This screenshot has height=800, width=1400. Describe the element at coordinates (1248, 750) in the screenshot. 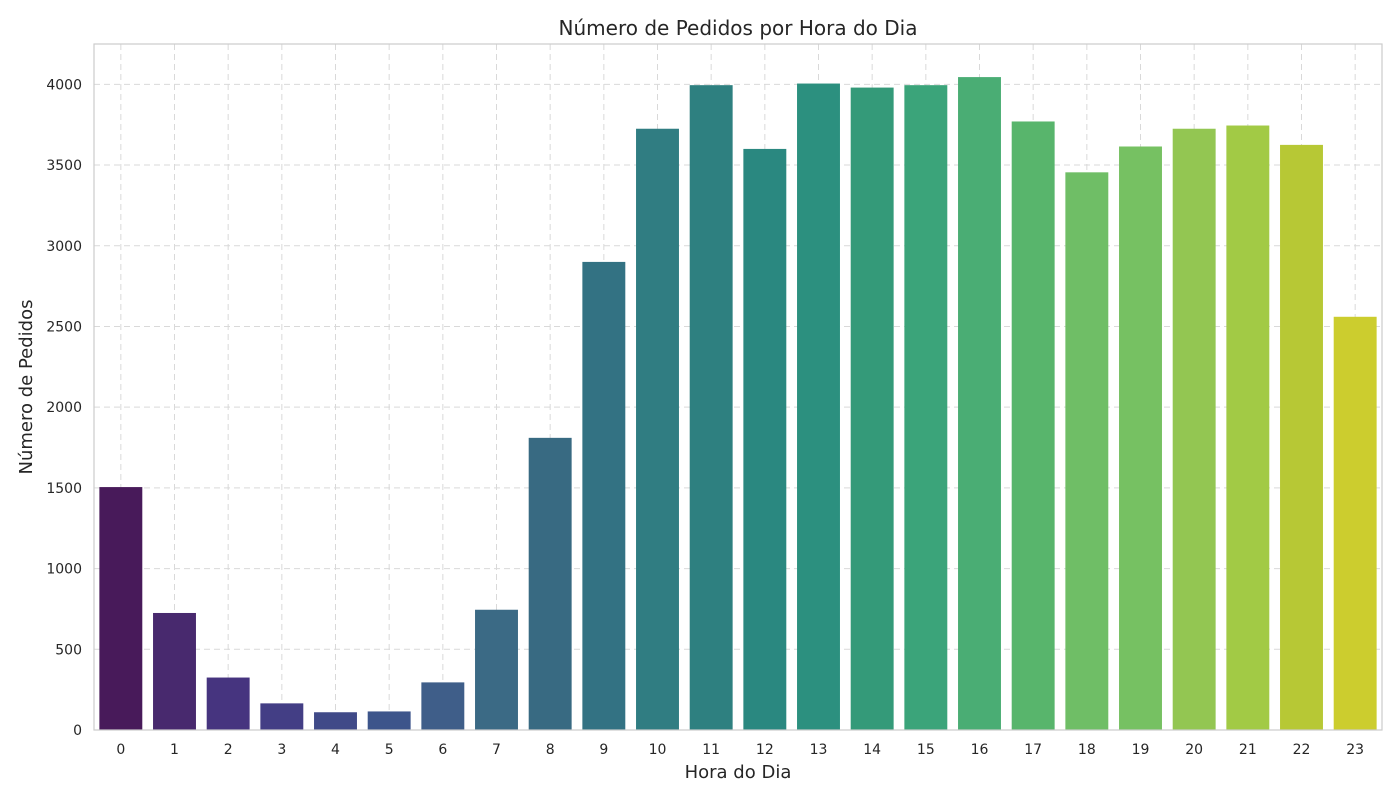

I see `x-tick-label: 21` at that location.